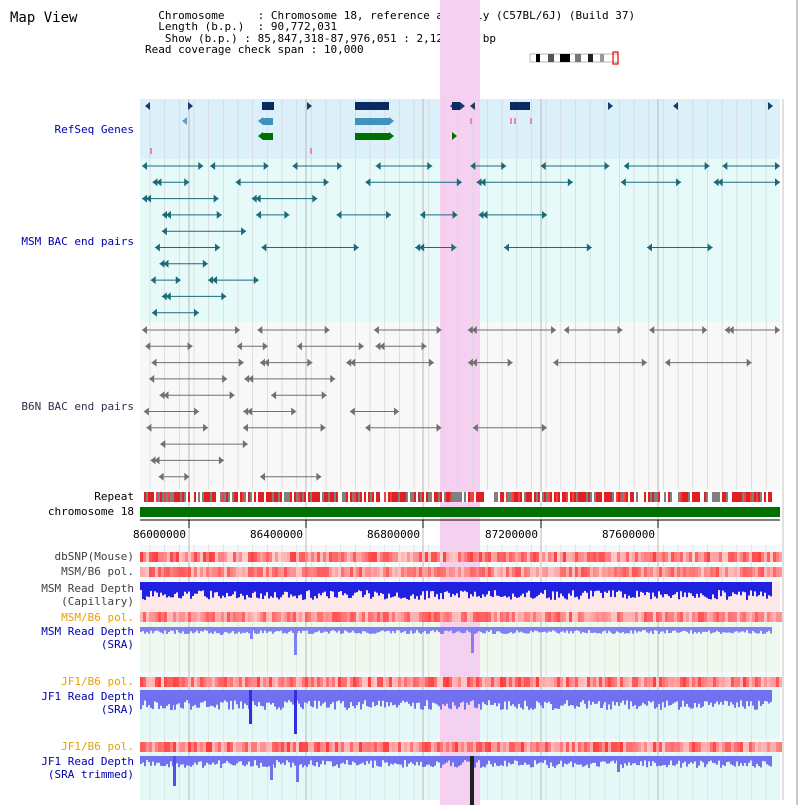  Describe the element at coordinates (77, 241) in the screenshot. I see `track-label-msm-bac: MSM BAC end pairs` at that location.